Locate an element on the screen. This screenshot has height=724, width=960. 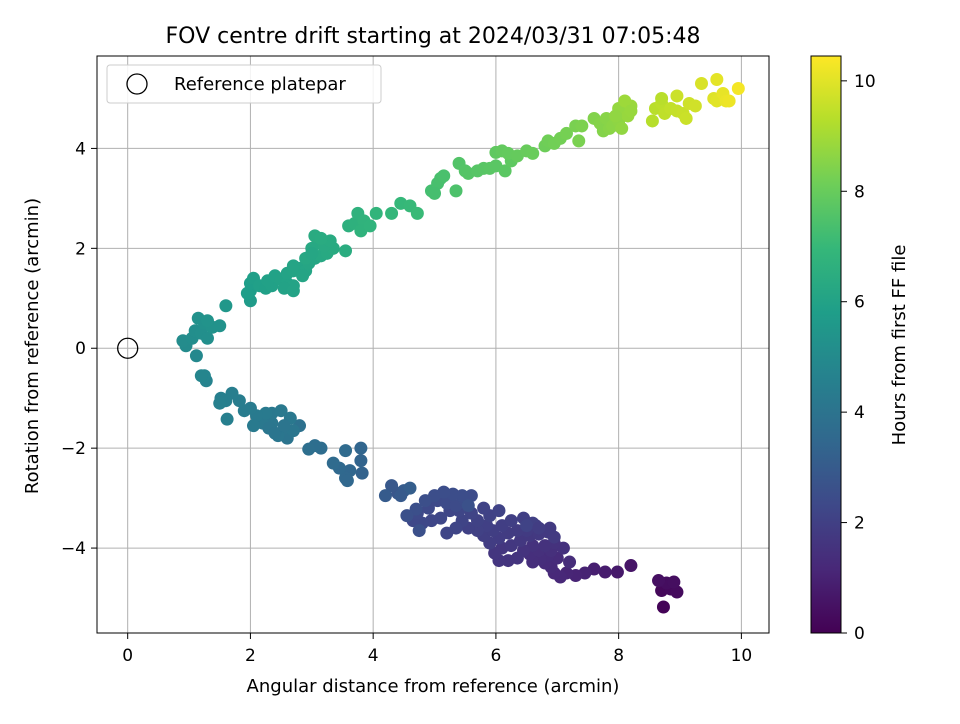
x-tick-label-5: 10 is located at coordinates (742, 656).